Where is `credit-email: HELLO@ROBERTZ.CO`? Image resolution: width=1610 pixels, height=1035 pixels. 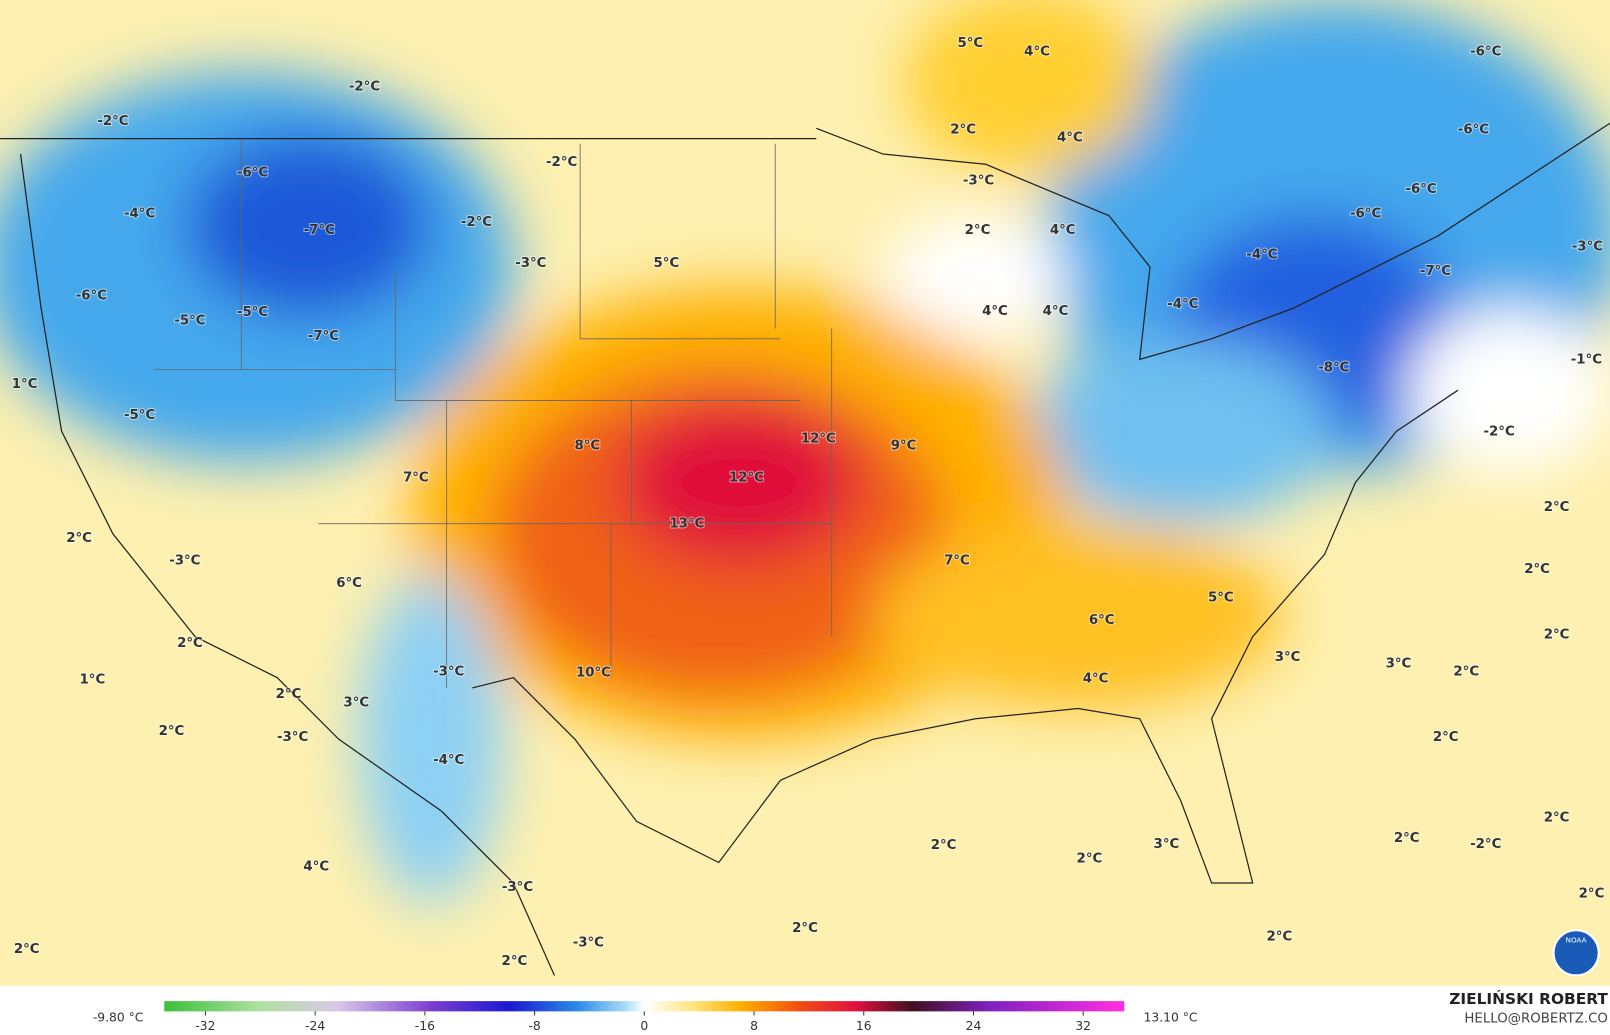
credit-email: HELLO@ROBERTZ.CO is located at coordinates (1536, 1019).